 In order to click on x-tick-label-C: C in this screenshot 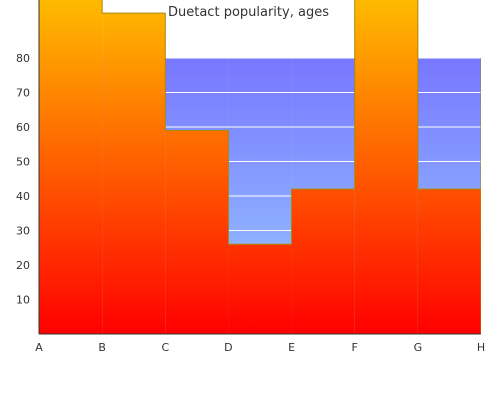, I will do `click(165, 347)`.